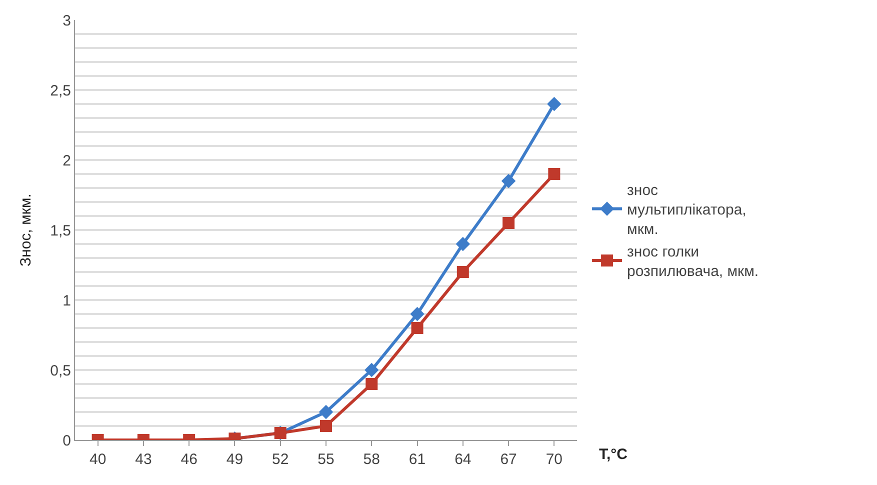  What do you see at coordinates (235, 459) in the screenshot?
I see `x-tick-label: 49` at bounding box center [235, 459].